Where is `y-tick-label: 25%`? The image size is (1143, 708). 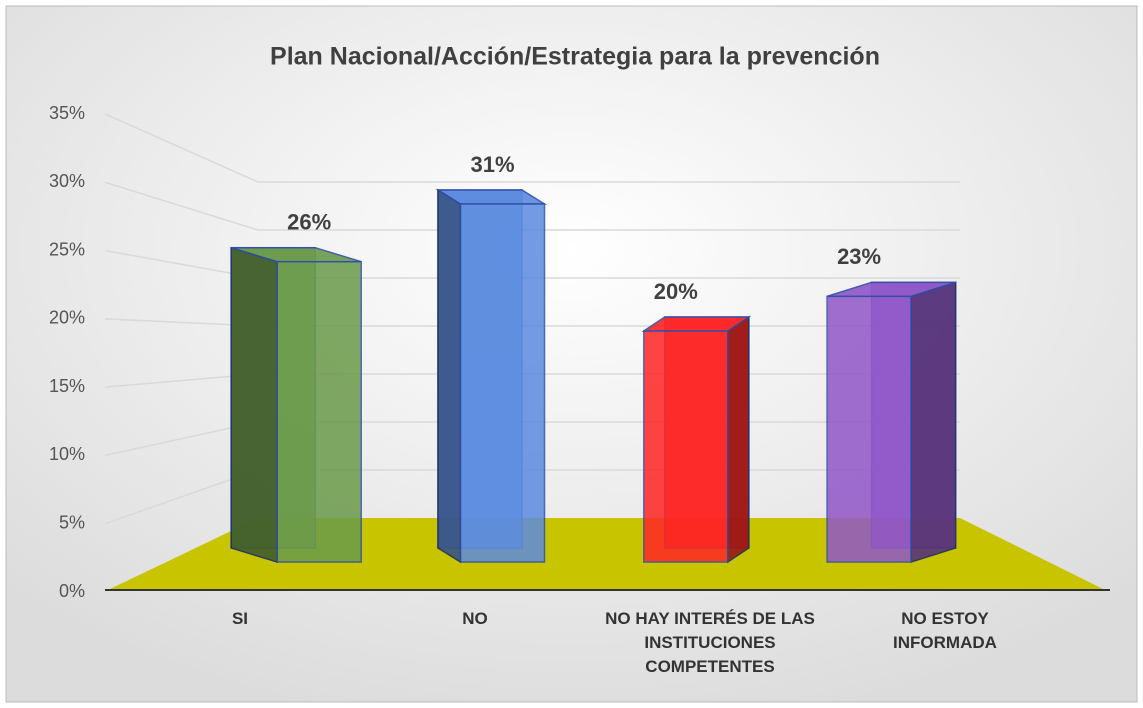
y-tick-label: 25% is located at coordinates (67, 249).